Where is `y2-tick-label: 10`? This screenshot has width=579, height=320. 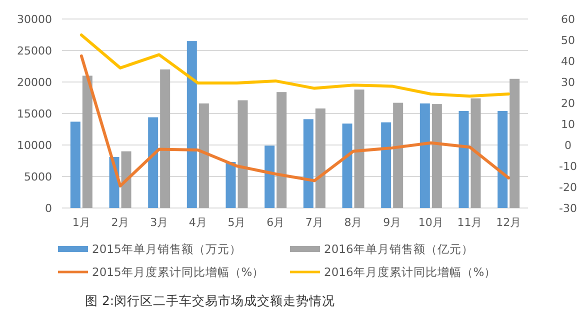 y2-tick-label: 10 is located at coordinates (568, 124).